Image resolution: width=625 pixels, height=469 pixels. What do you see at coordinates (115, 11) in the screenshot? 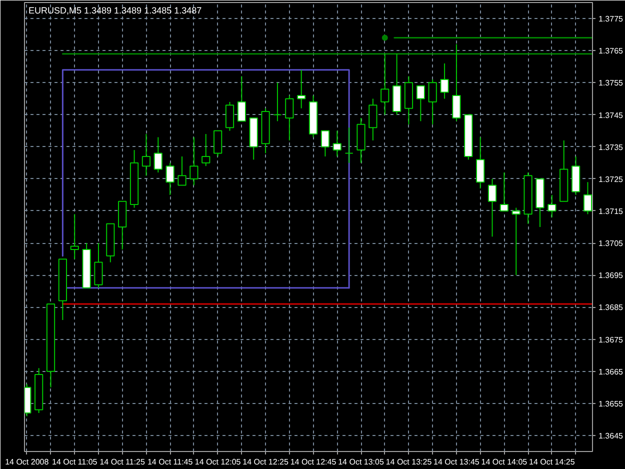
I see `chart-title: EURUSD,M5 1.3489 1.3489 1.3485 1.3487` at bounding box center [115, 11].